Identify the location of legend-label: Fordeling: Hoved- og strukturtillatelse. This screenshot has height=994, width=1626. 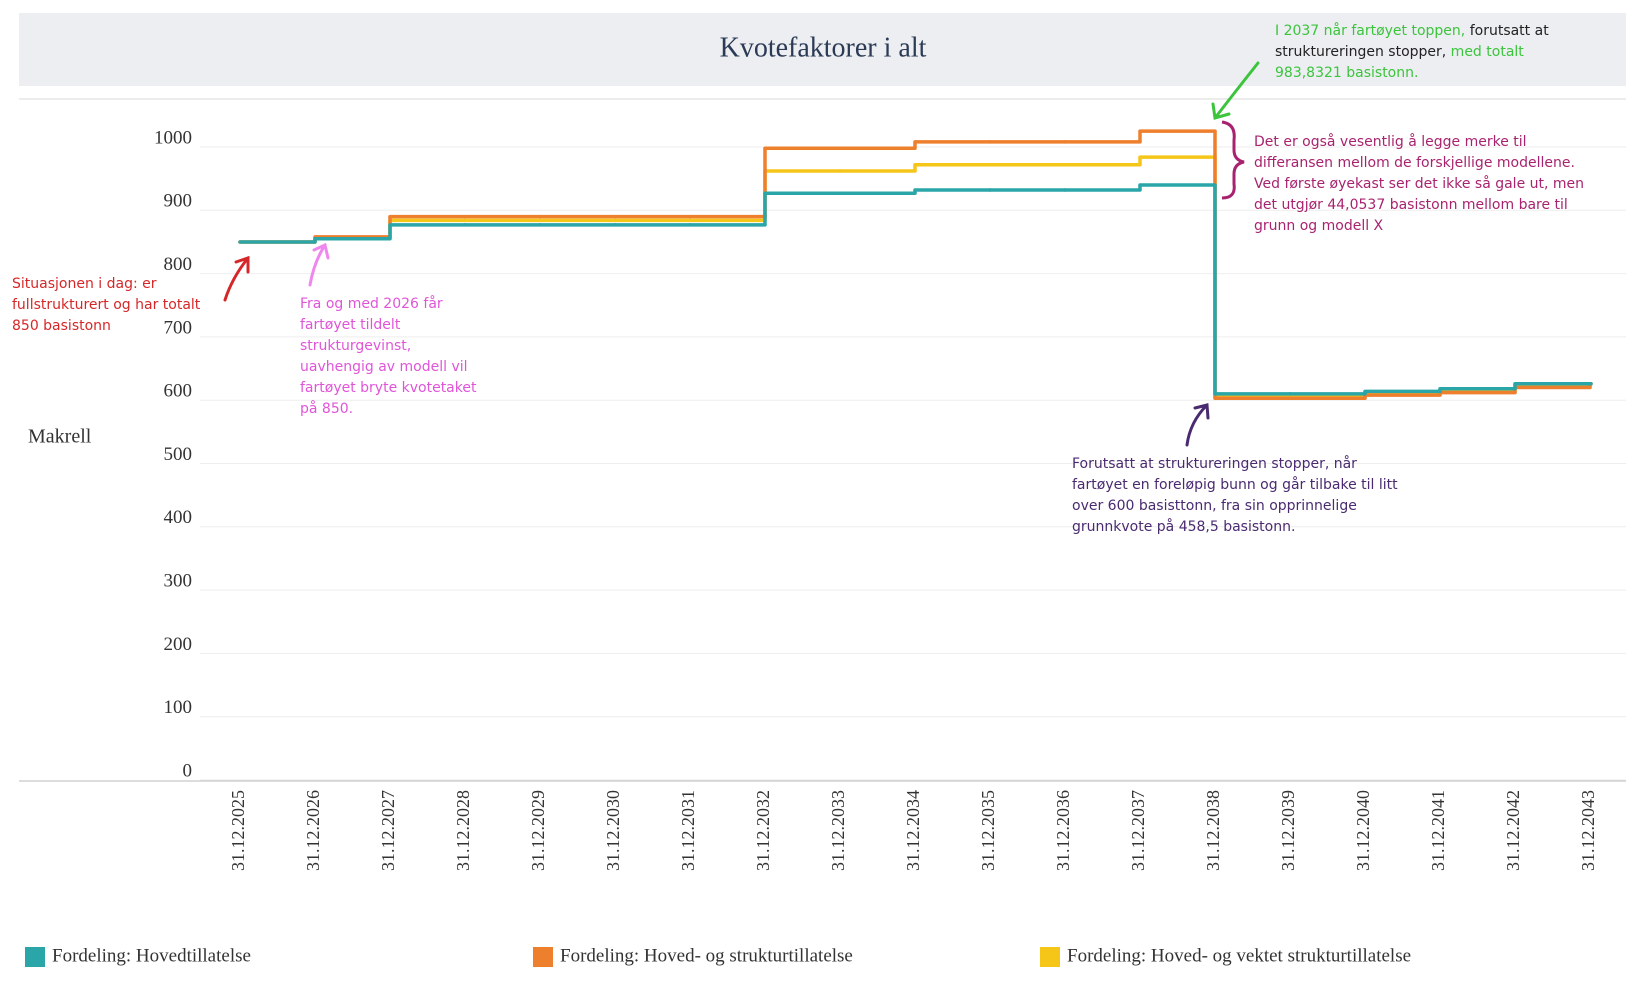
(706, 955).